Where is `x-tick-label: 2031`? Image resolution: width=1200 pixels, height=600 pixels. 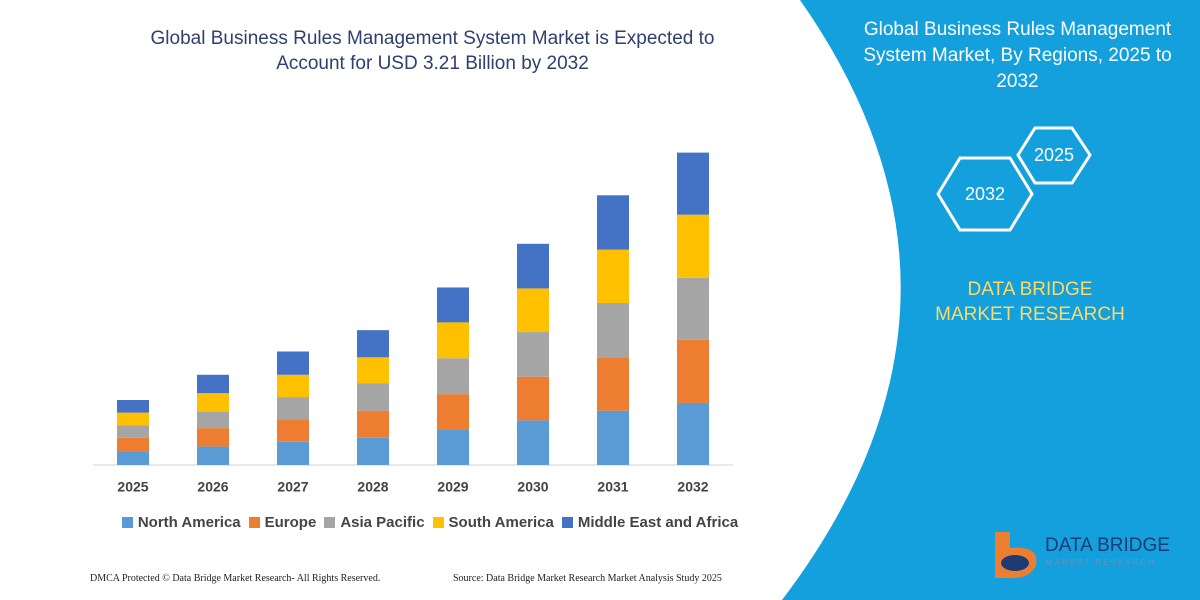 x-tick-label: 2031 is located at coordinates (612, 487).